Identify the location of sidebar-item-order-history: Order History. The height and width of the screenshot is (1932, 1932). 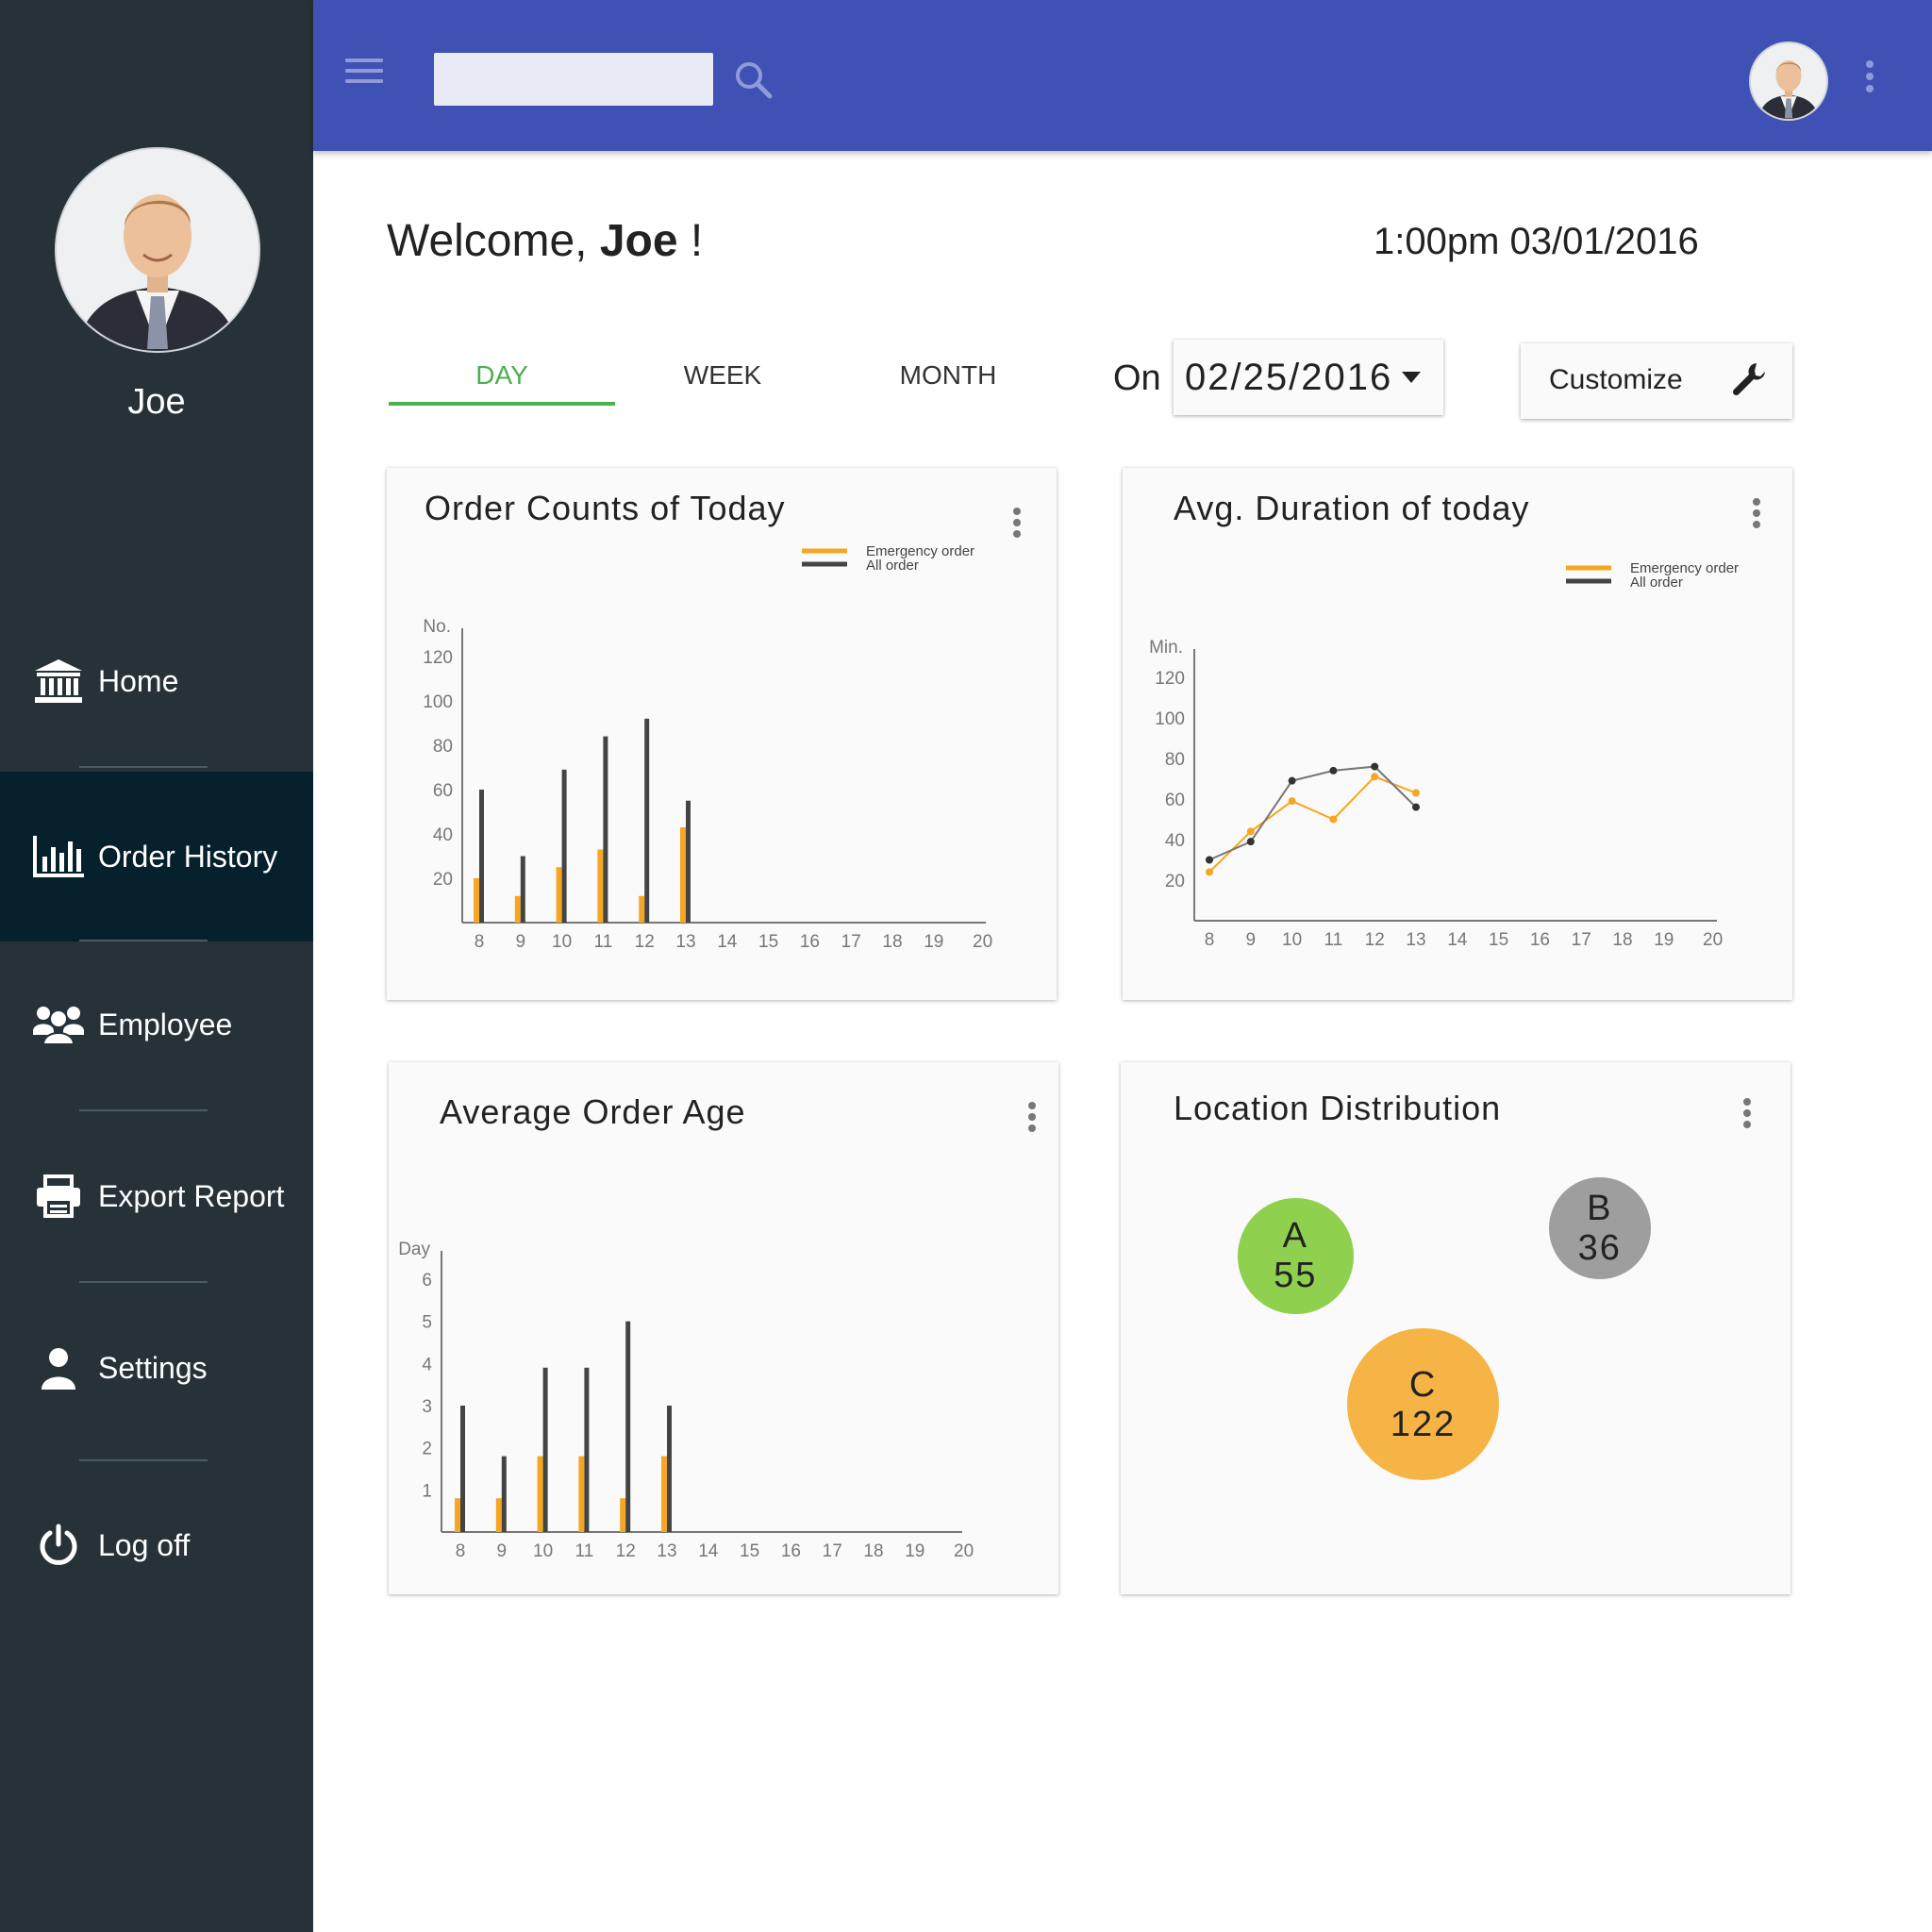
(156, 856).